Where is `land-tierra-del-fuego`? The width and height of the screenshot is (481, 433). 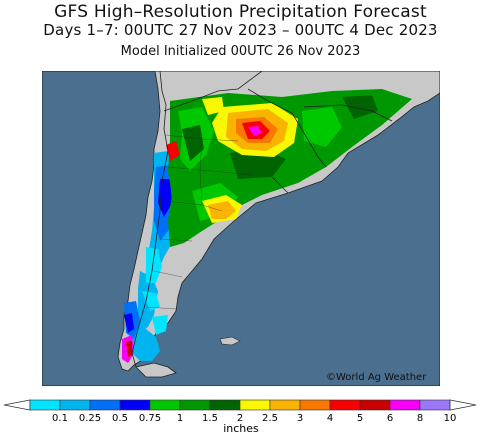
land-tierra-del-fuego is located at coordinates (156, 370).